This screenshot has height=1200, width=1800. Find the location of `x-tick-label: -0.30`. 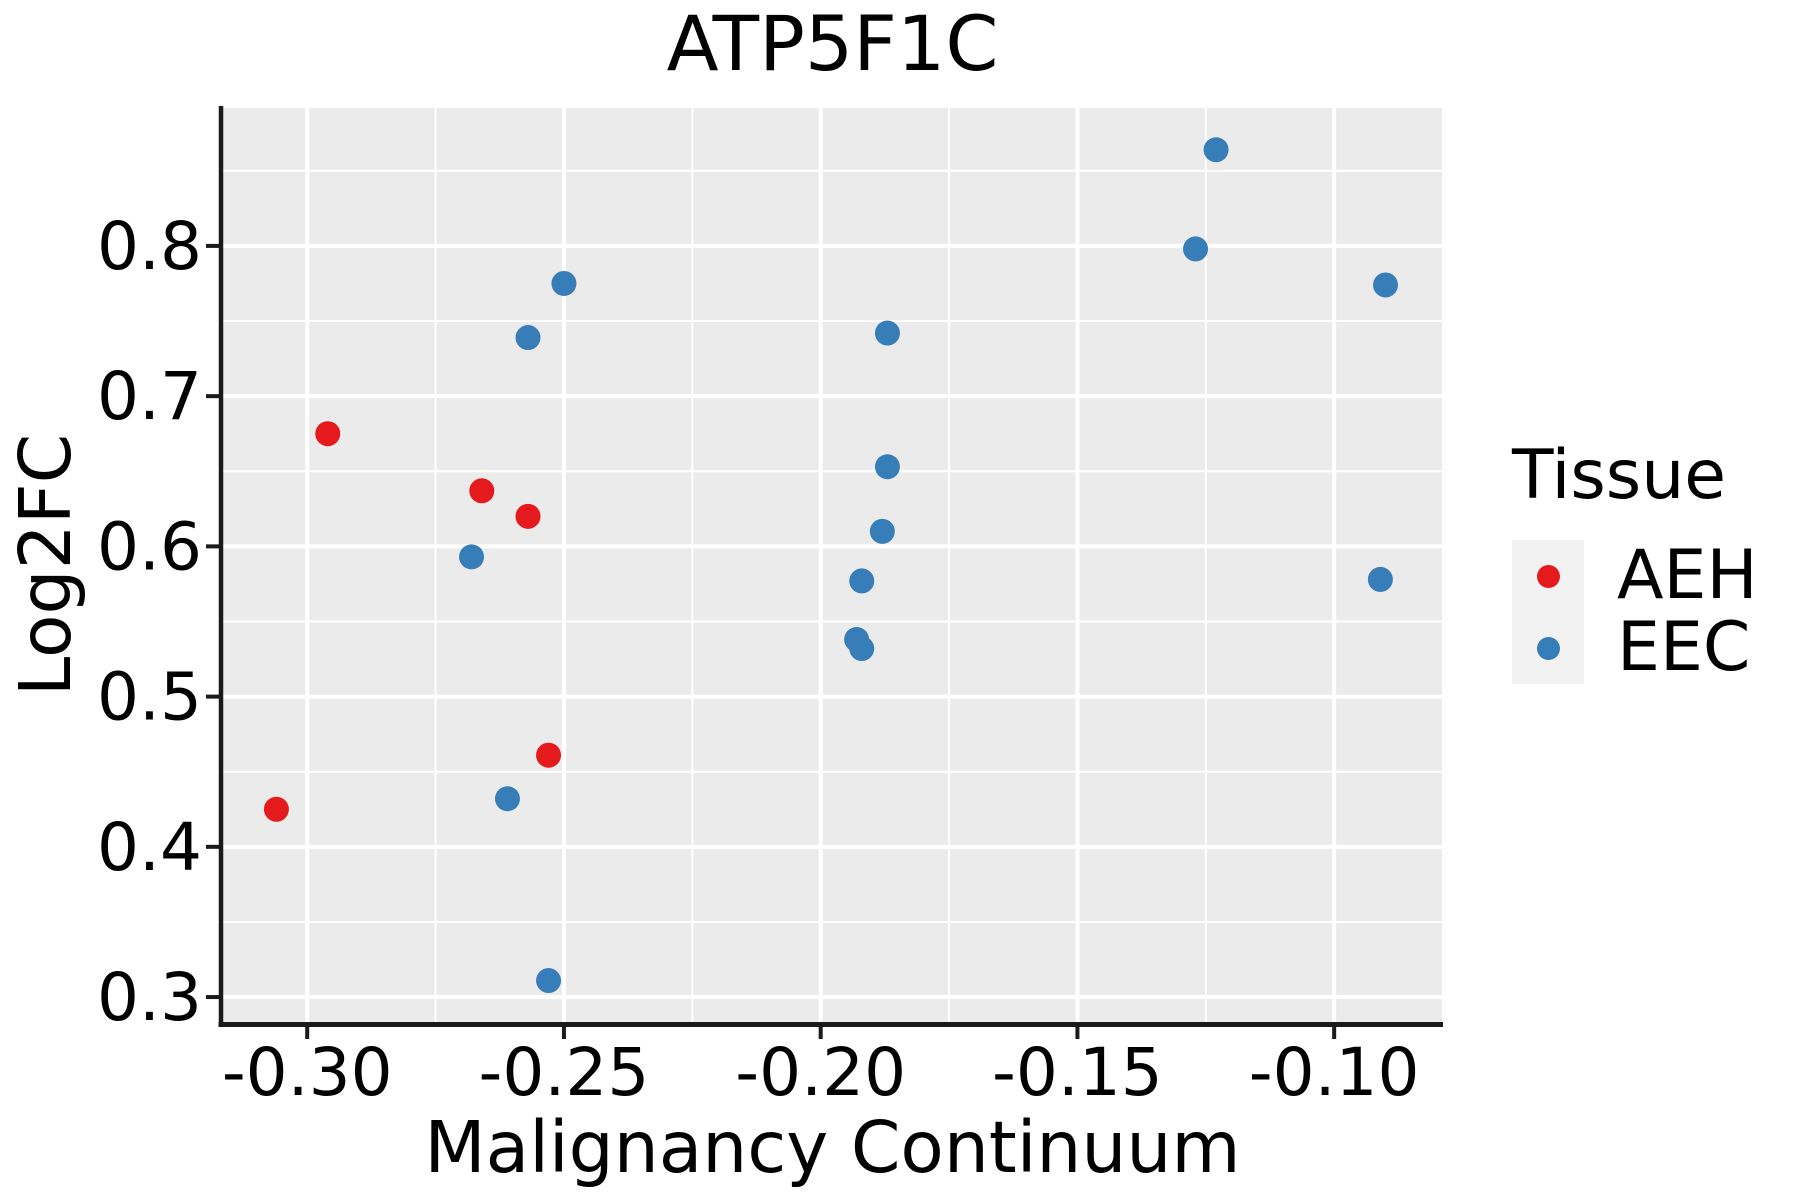

x-tick-label: -0.30 is located at coordinates (307, 1072).